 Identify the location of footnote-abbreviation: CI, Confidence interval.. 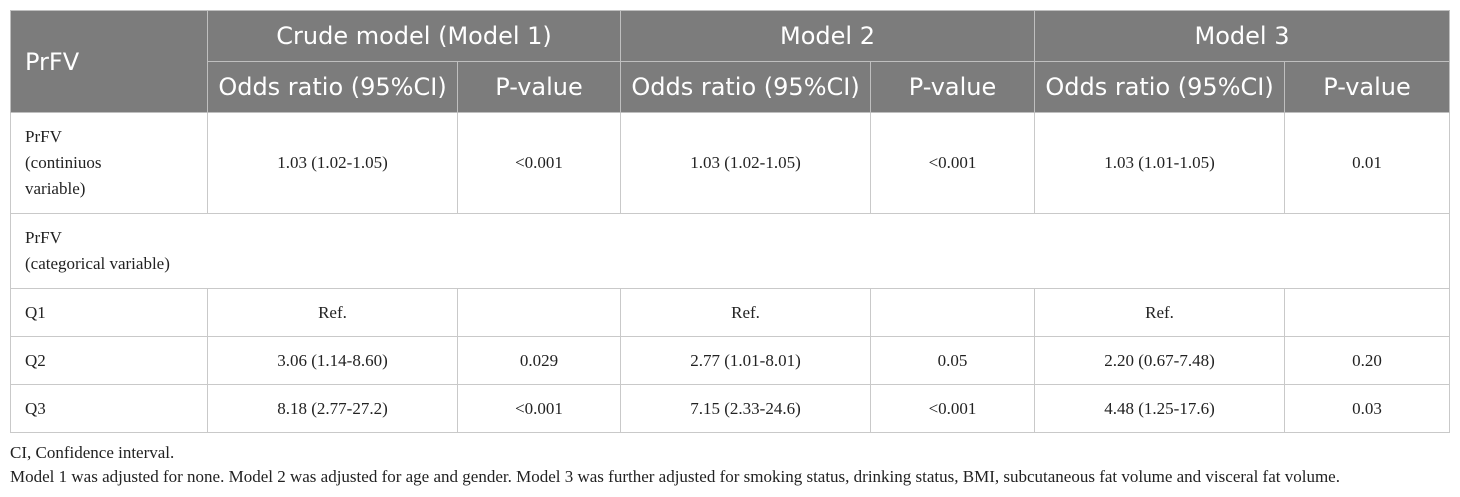
(92, 452).